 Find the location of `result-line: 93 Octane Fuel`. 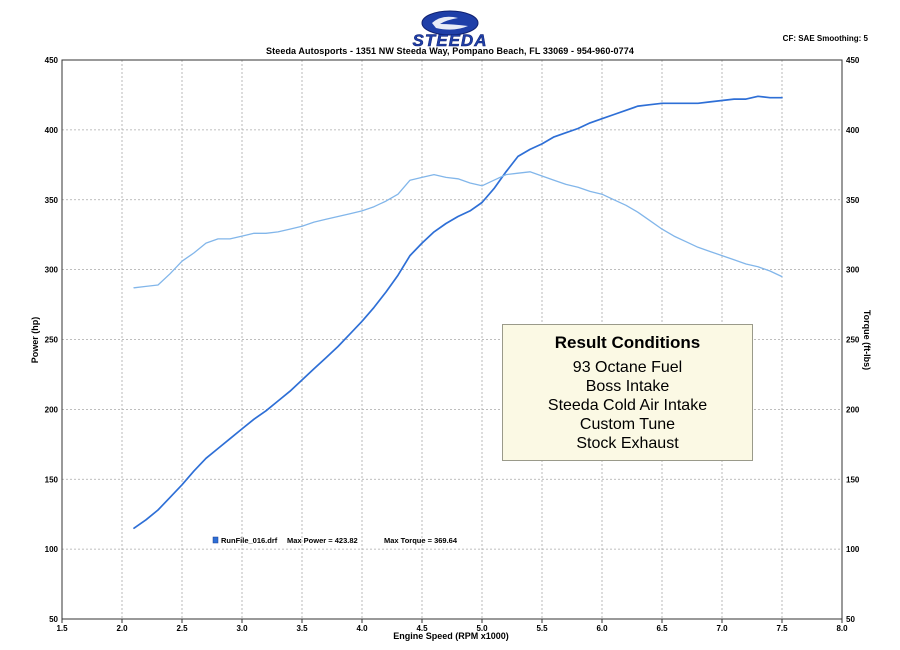

result-line: 93 Octane Fuel is located at coordinates (627, 367).